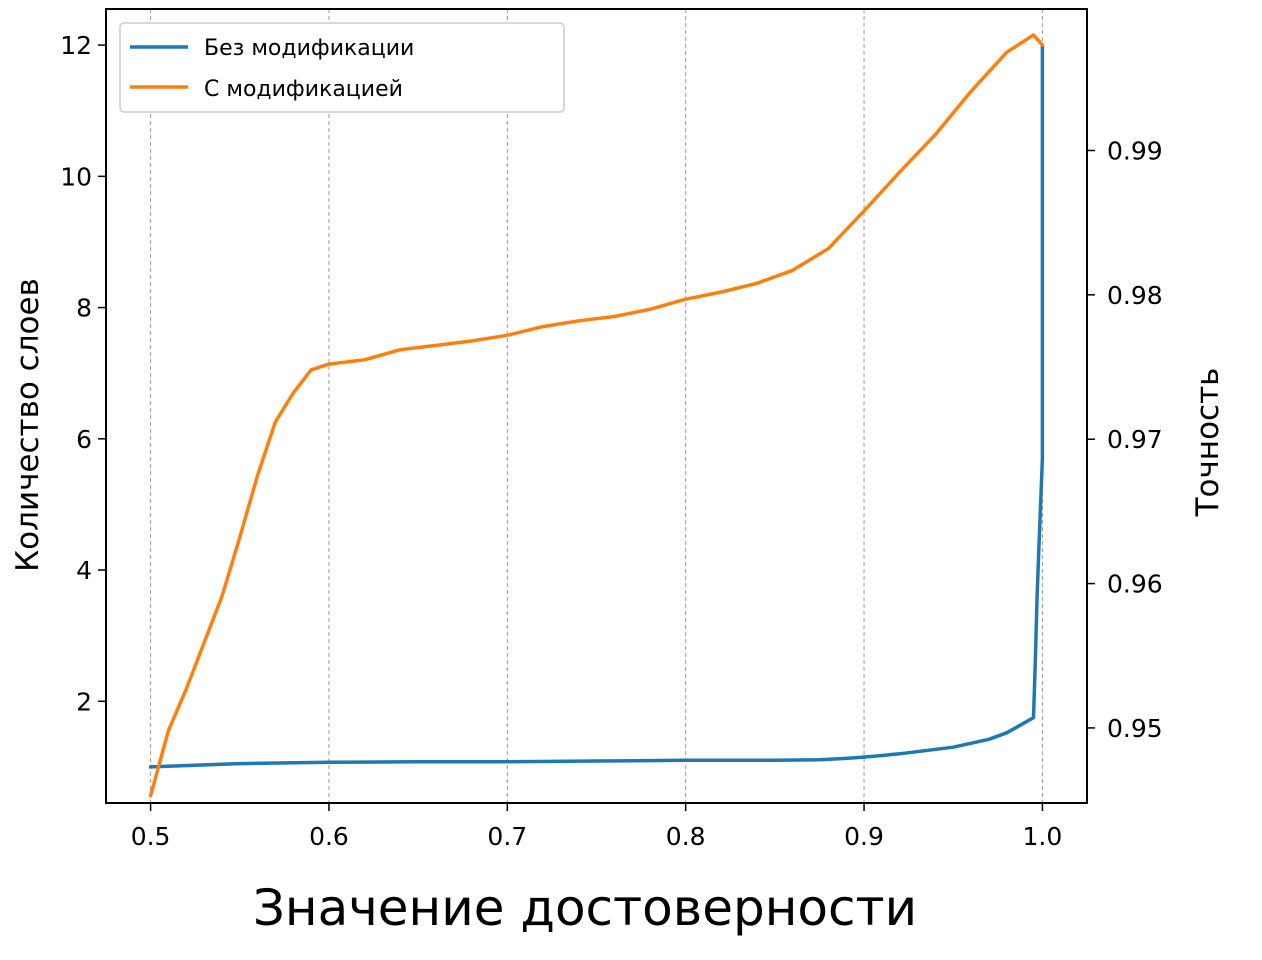 The width and height of the screenshot is (1262, 960). I want to click on y-left-tick-label: 4, so click(84, 570).